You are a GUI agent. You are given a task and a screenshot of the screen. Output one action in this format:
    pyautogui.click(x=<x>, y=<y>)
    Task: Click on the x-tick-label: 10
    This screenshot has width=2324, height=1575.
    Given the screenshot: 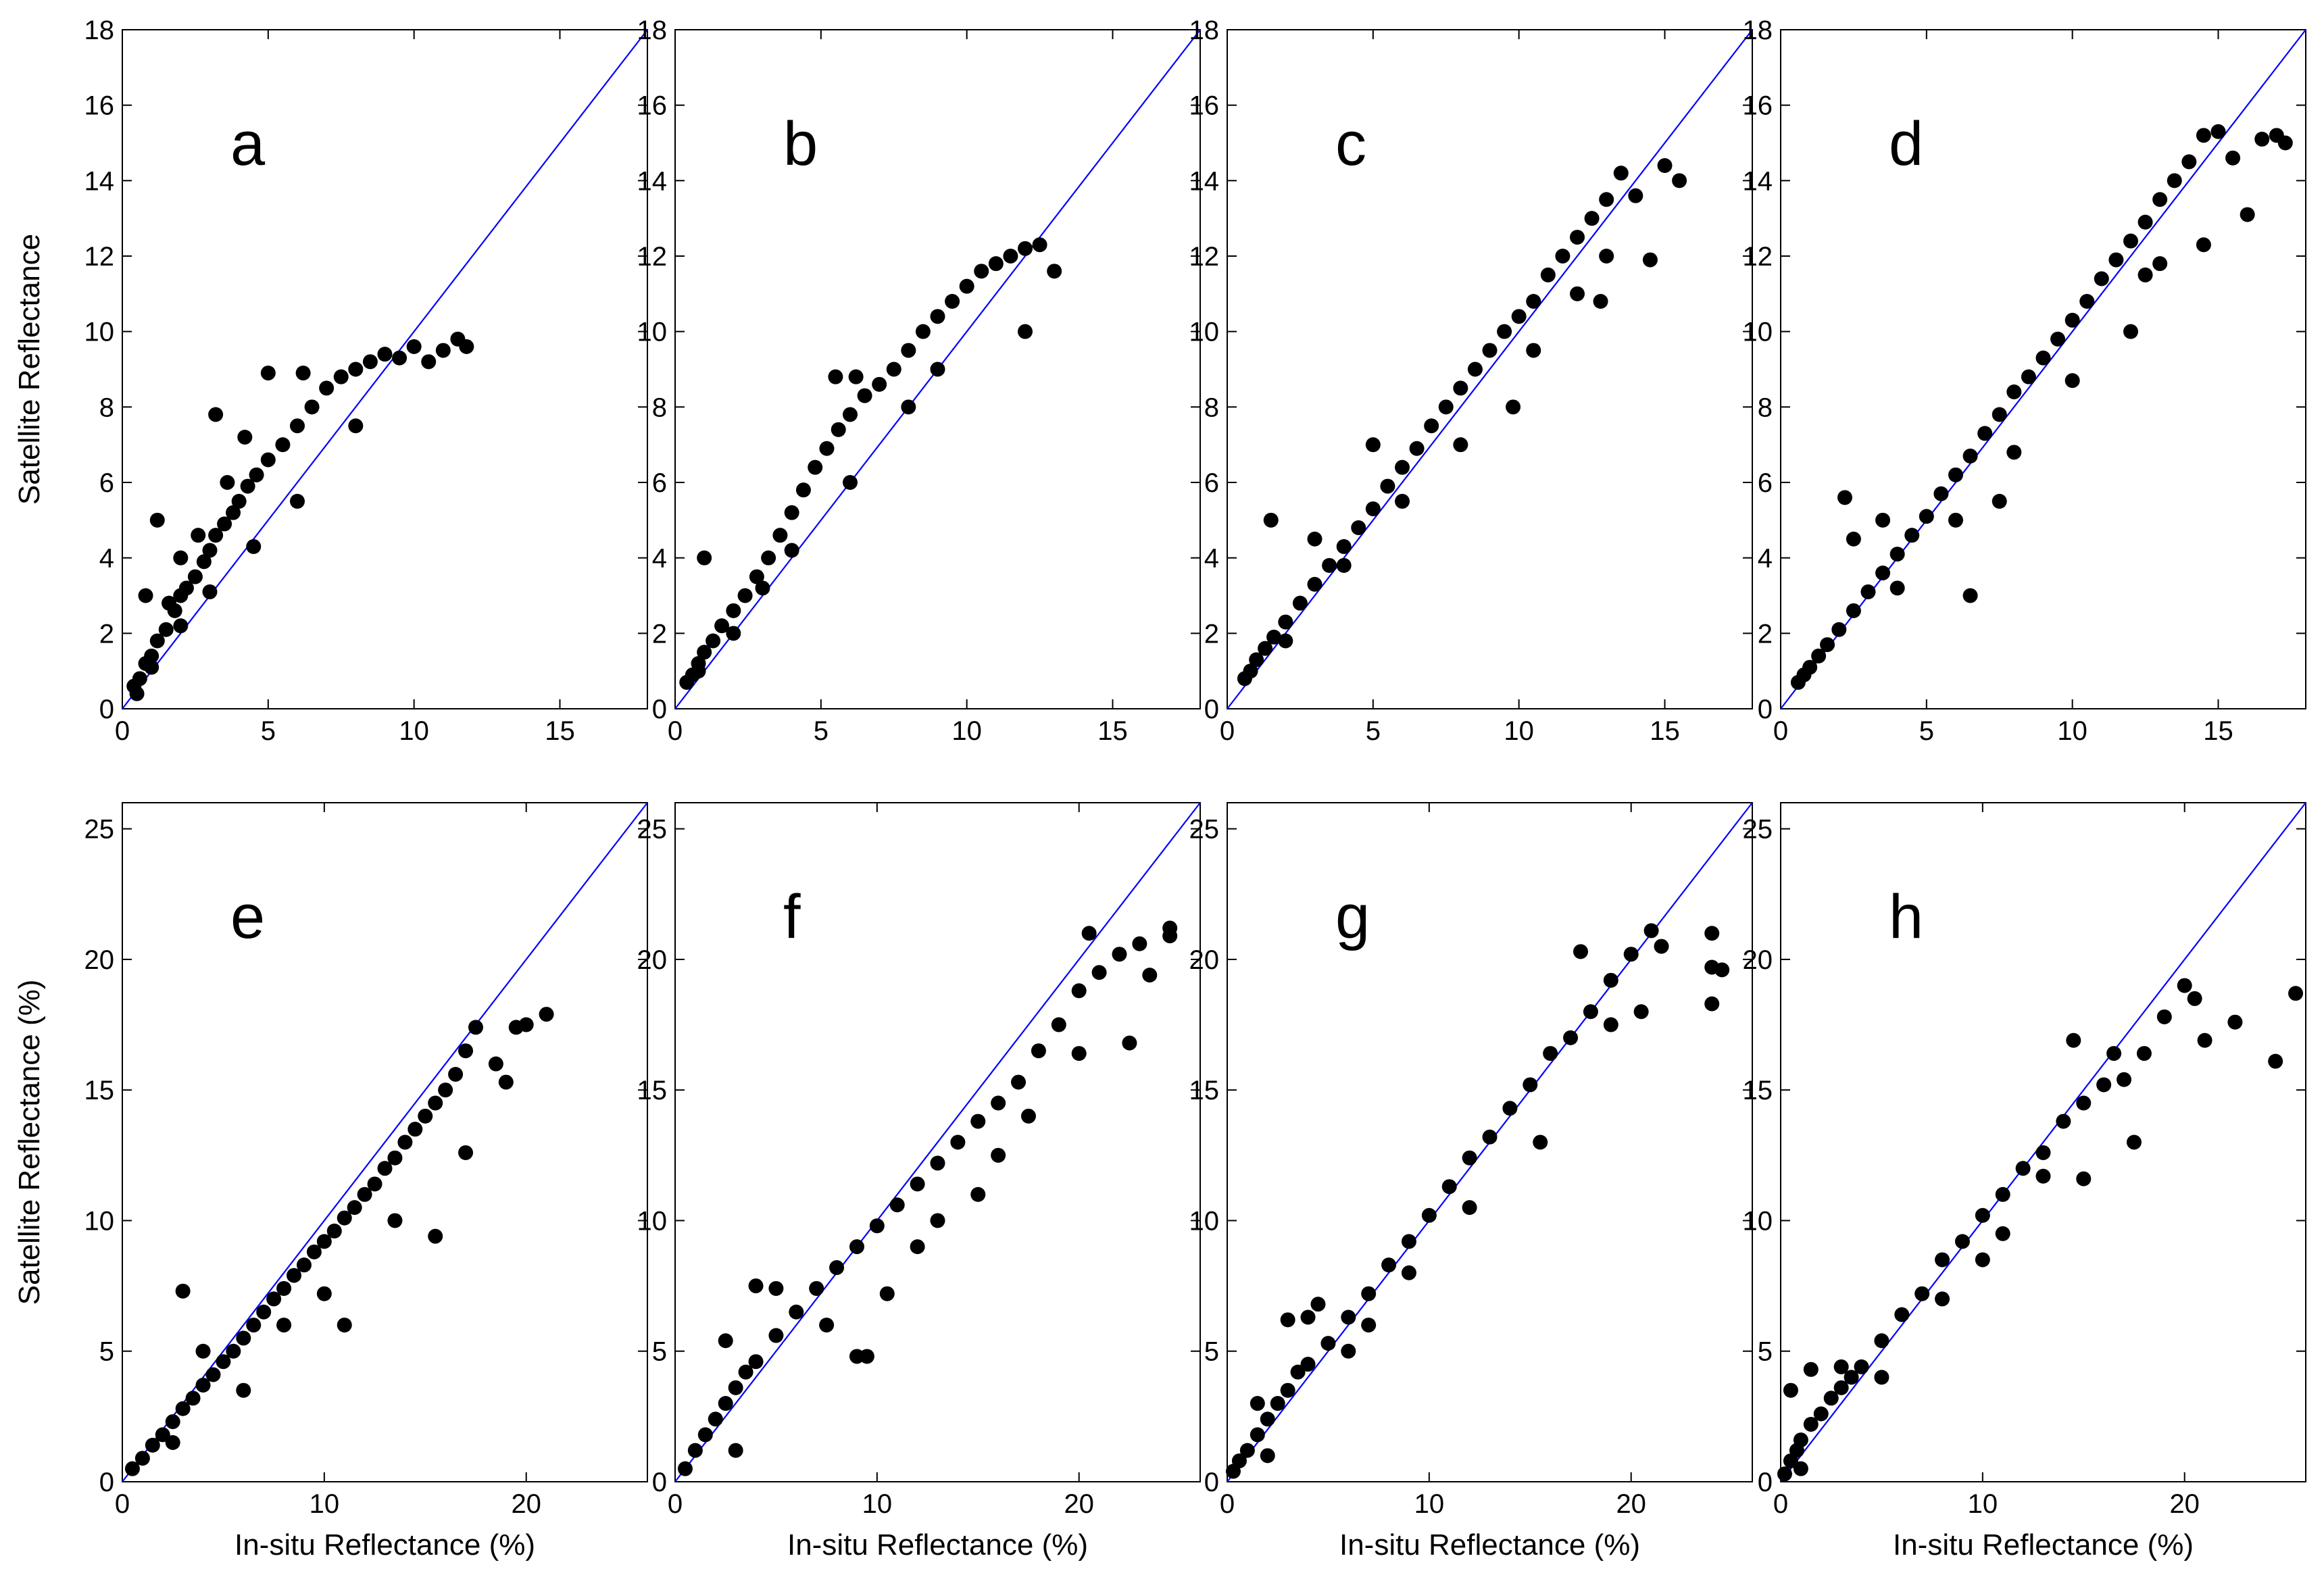 What is the action you would take?
    pyautogui.click(x=2072, y=731)
    